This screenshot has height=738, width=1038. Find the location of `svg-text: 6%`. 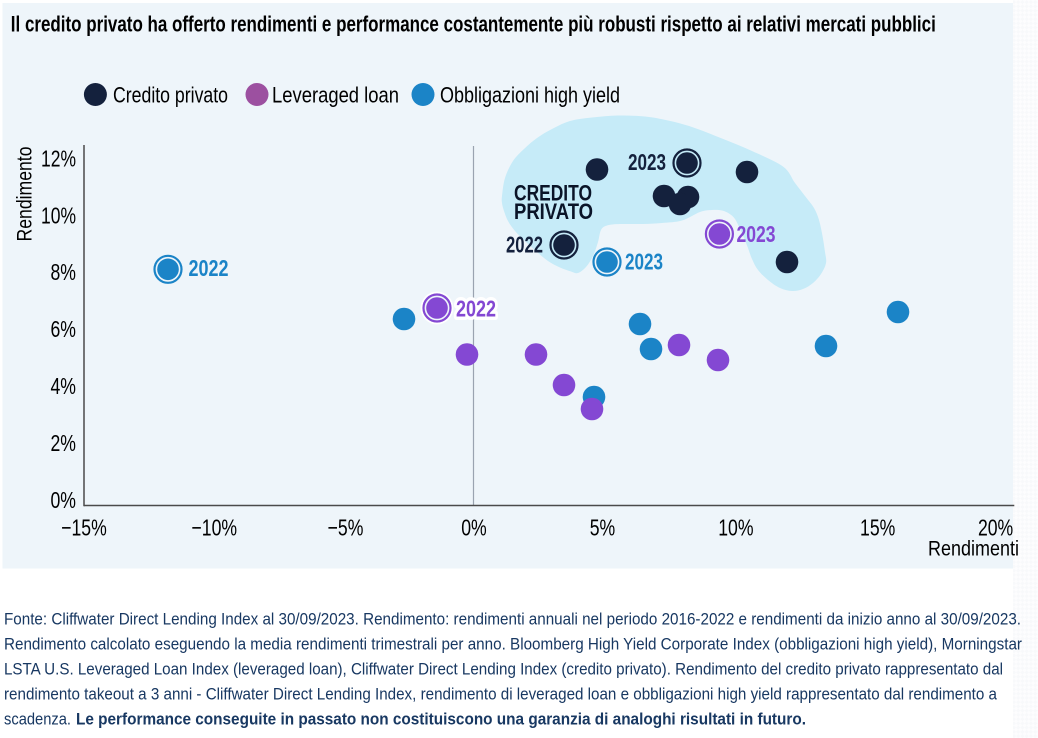

svg-text: 6% is located at coordinates (64, 329).